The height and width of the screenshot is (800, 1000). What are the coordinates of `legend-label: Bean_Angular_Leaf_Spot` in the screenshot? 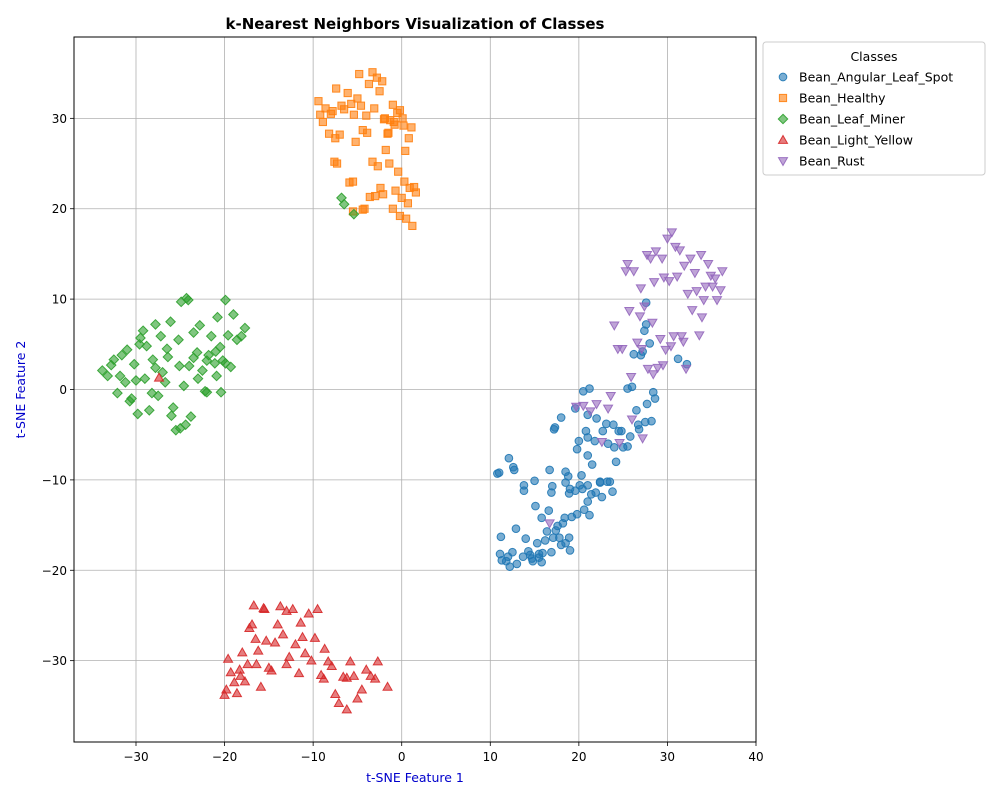 It's located at (876, 77).